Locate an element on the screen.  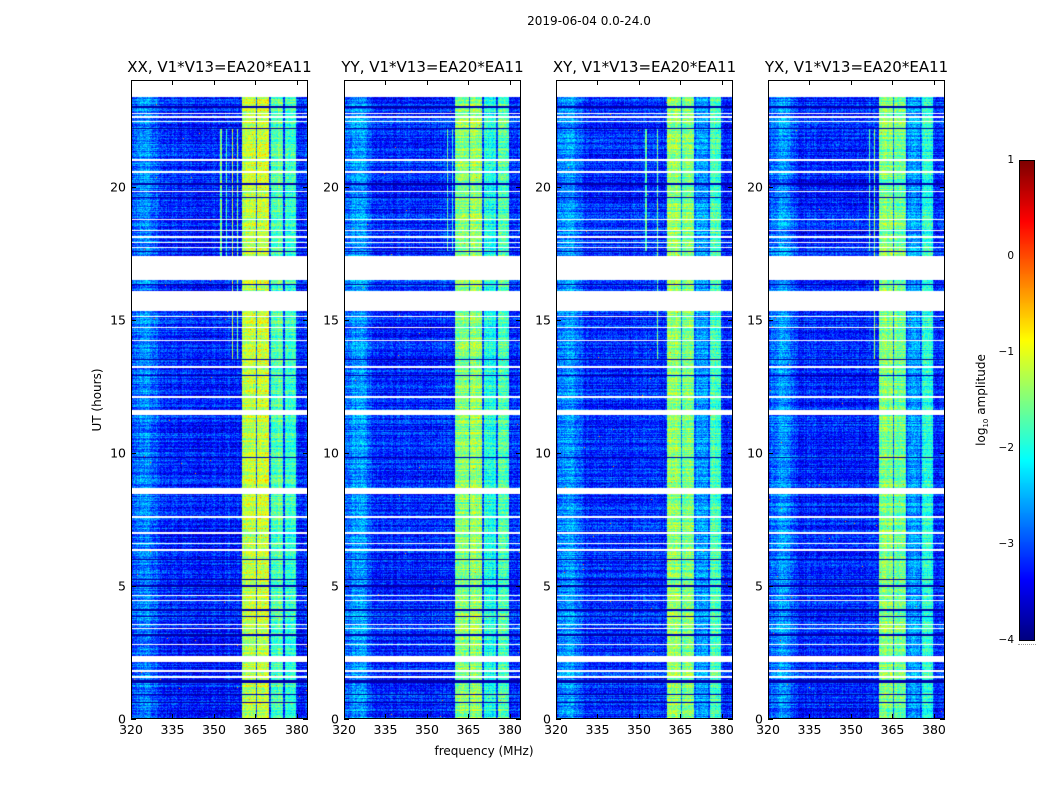
colorbar-label-sub: 10 is located at coordinates (986, 423).